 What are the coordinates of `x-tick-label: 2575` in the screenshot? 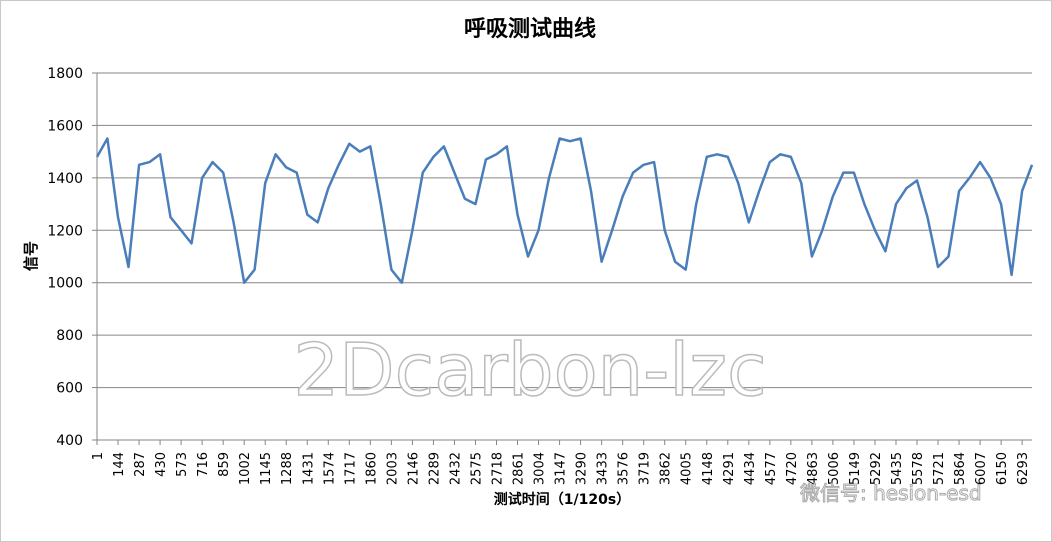 It's located at (476, 468).